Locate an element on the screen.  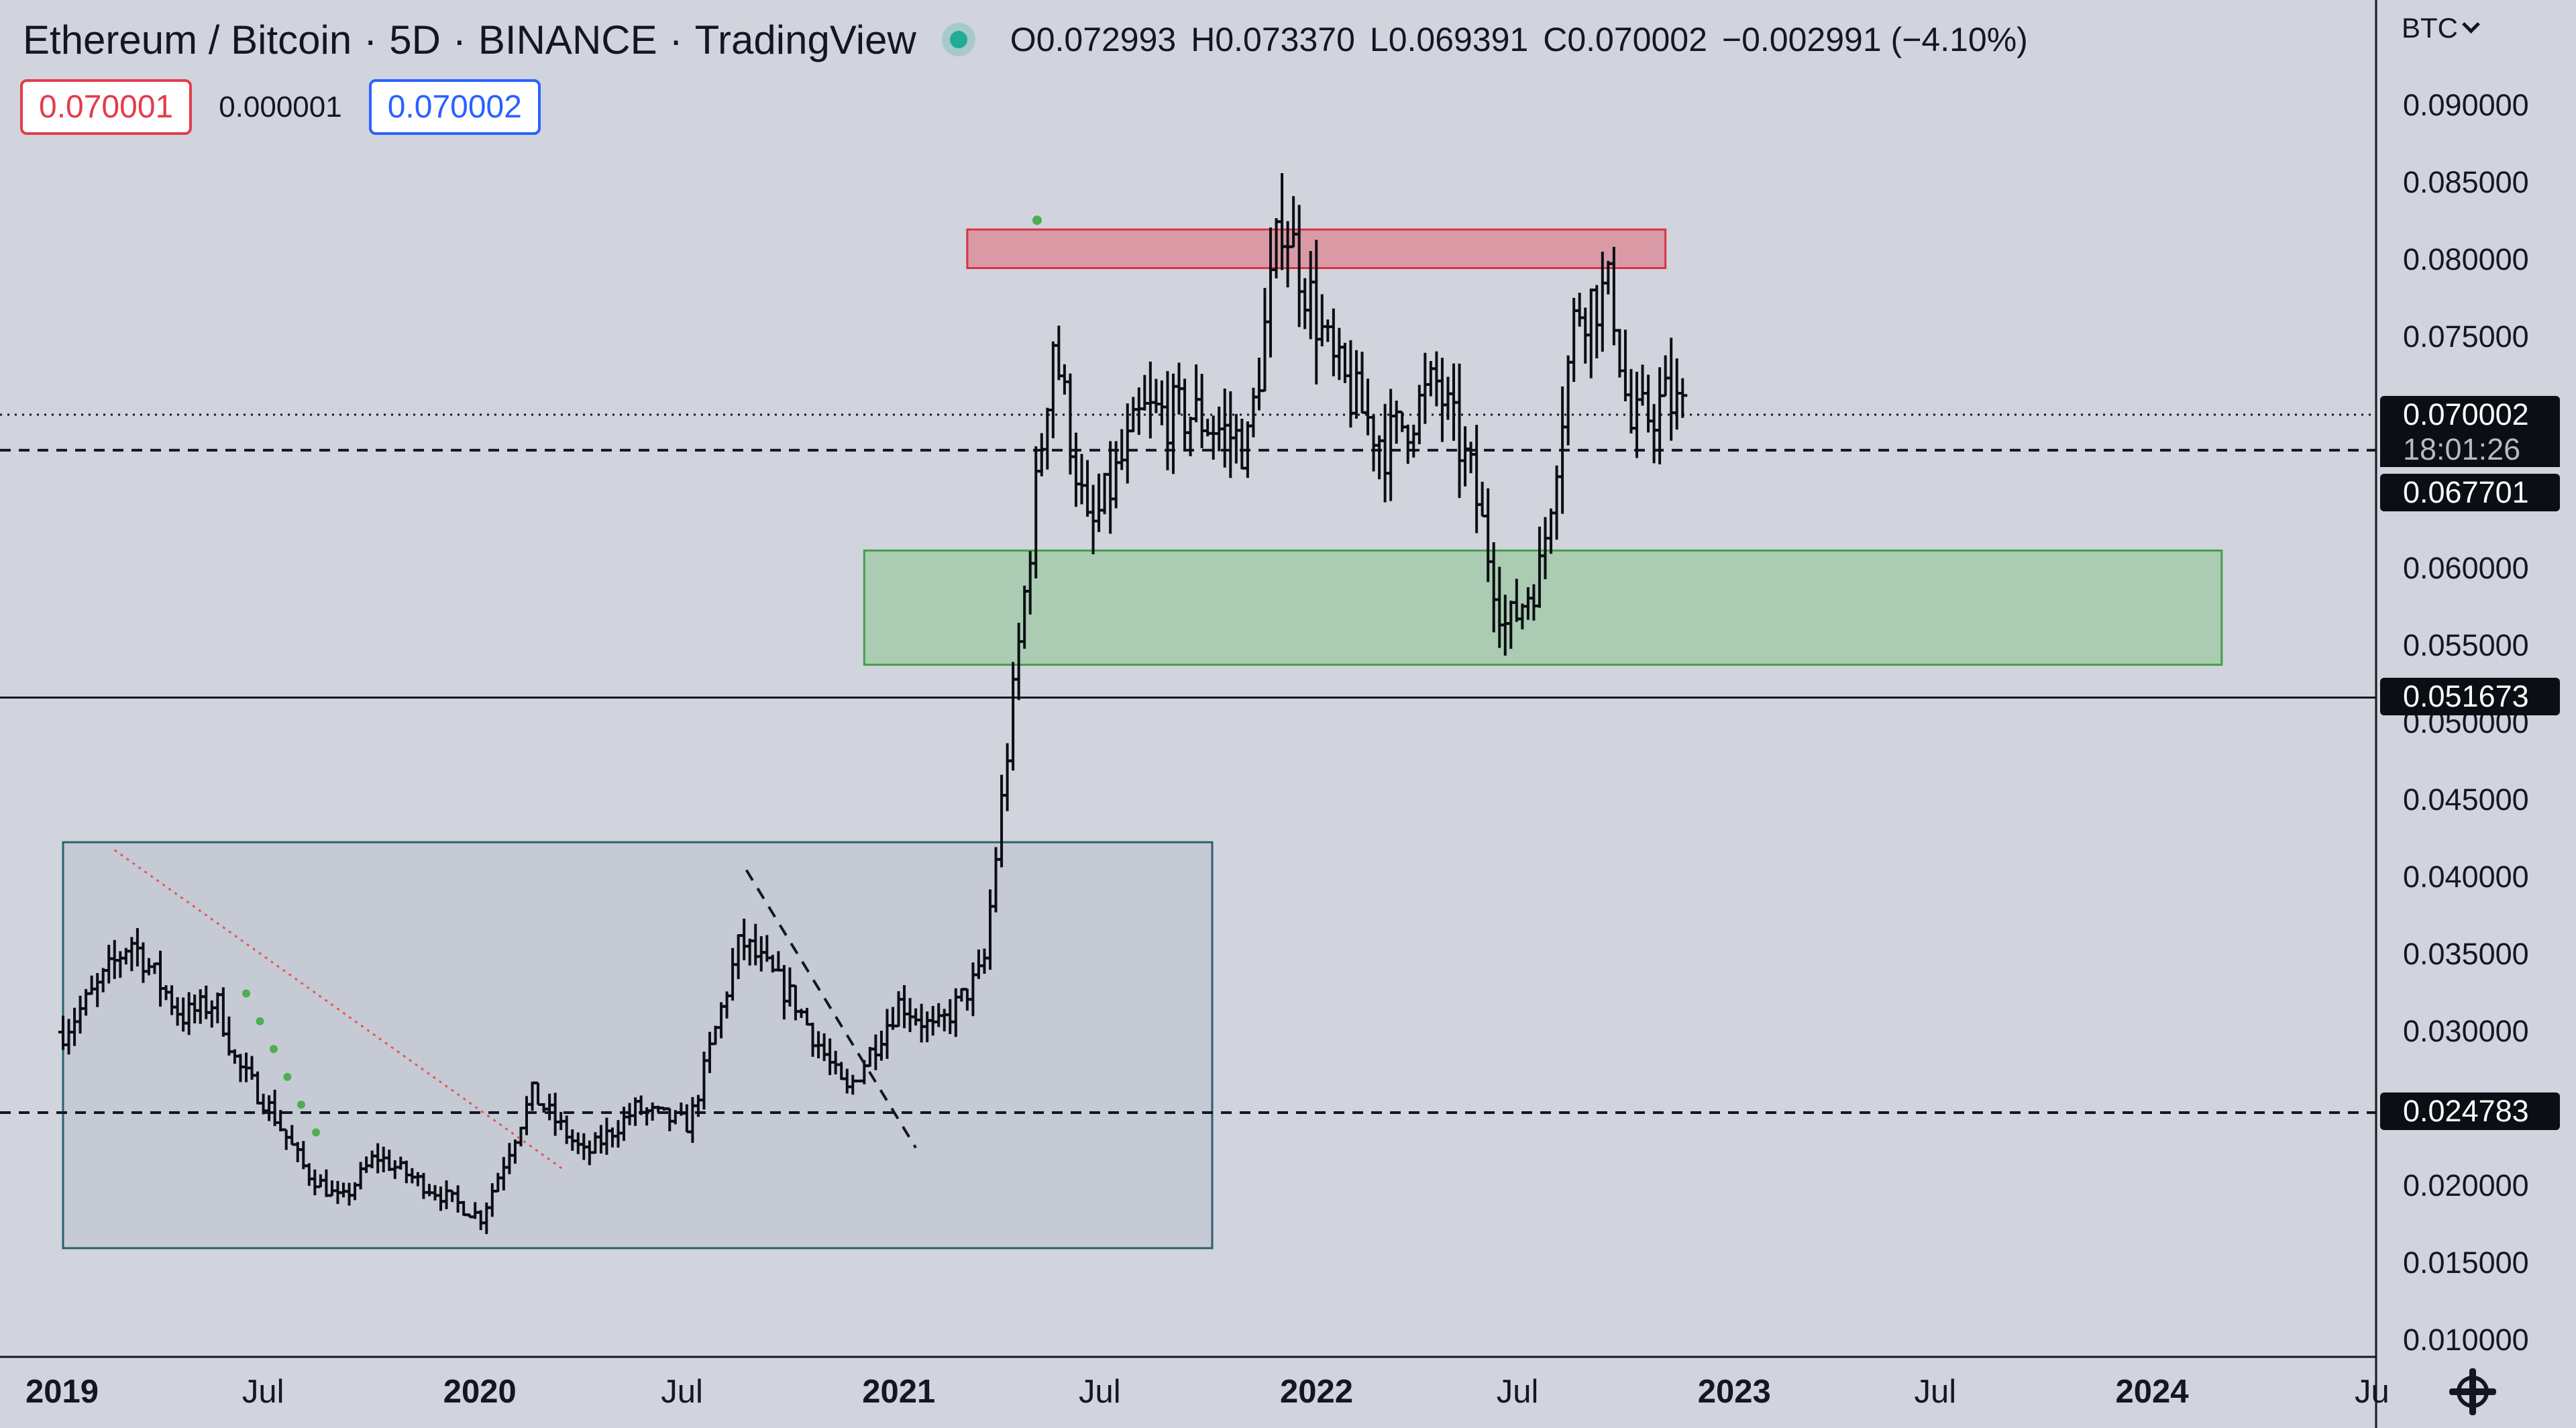
price-axis-label: 0.075000 is located at coordinates (2466, 336).